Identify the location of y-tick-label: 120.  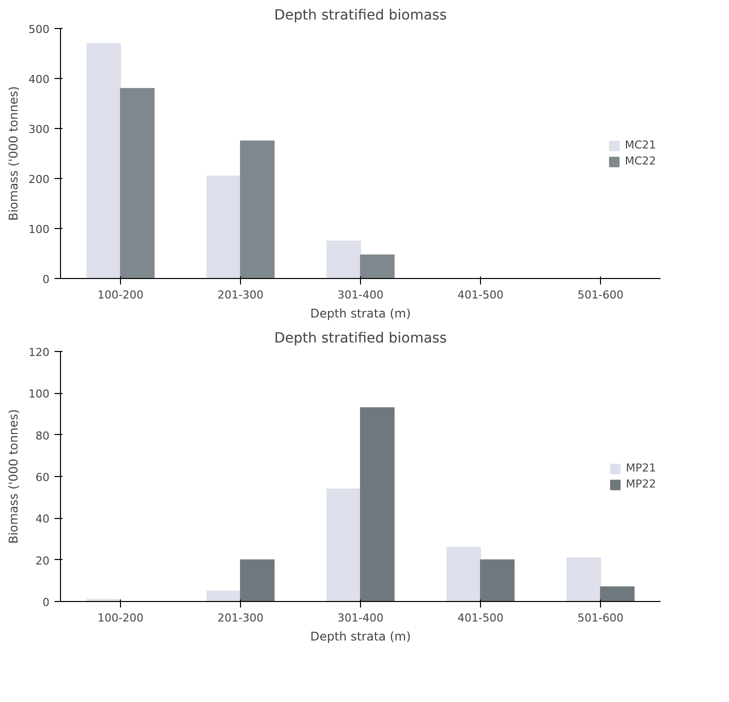
(39, 352).